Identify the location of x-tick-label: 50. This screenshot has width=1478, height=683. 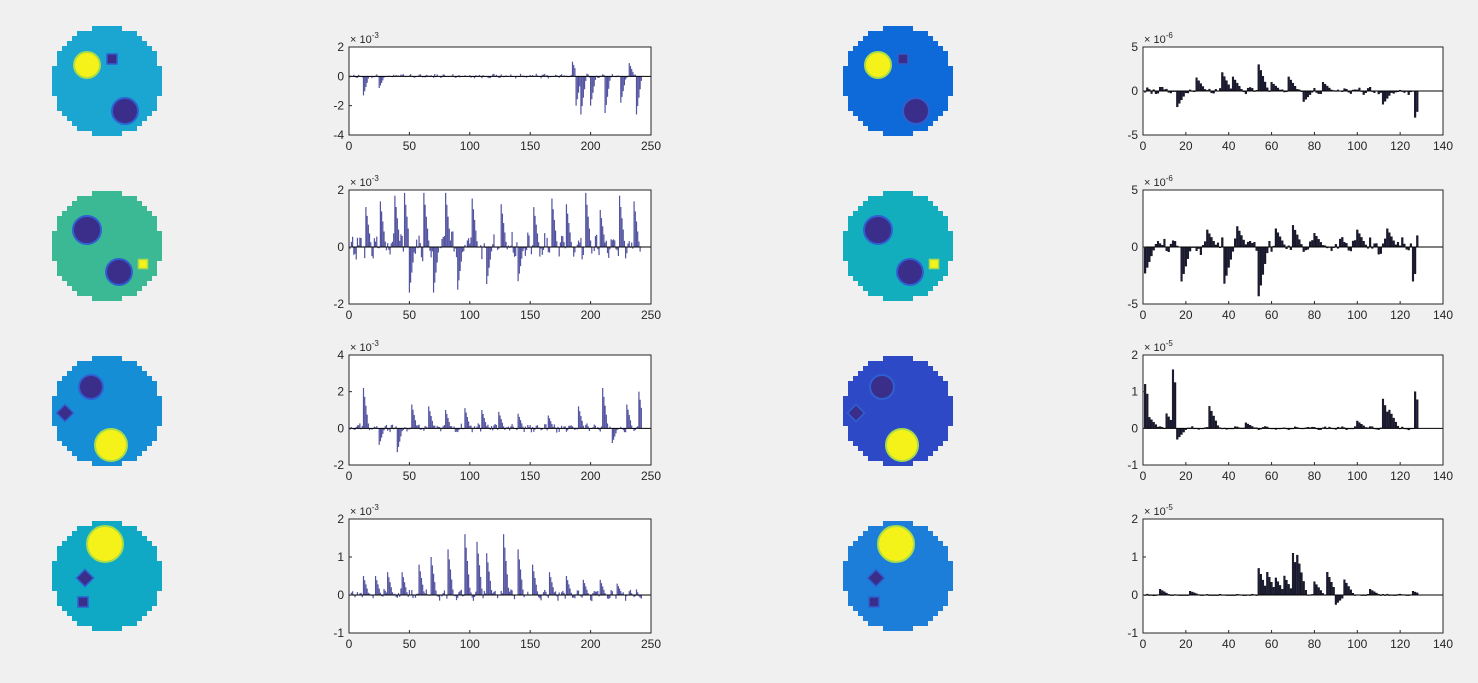
(410, 644).